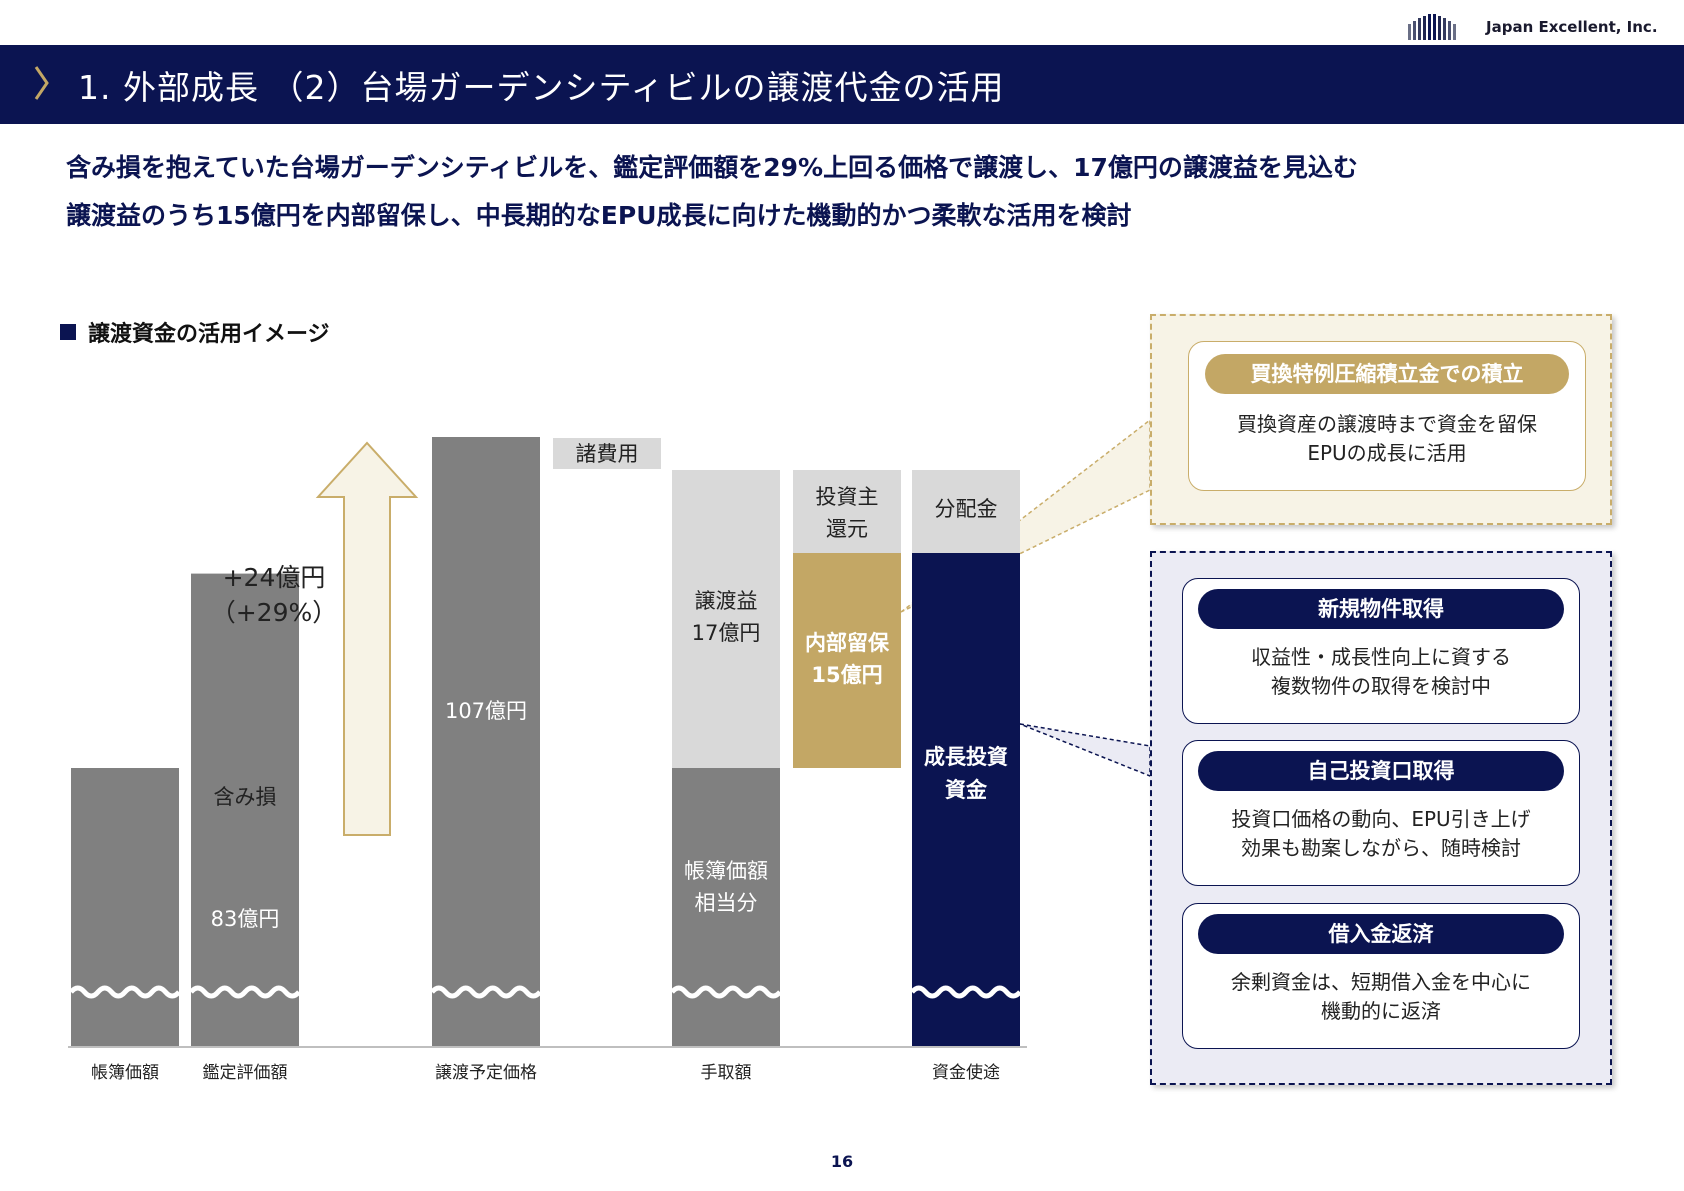 The width and height of the screenshot is (1684, 1191). Describe the element at coordinates (486, 1073) in the screenshot. I see `category-label-2: 譲渡予定価格` at that location.